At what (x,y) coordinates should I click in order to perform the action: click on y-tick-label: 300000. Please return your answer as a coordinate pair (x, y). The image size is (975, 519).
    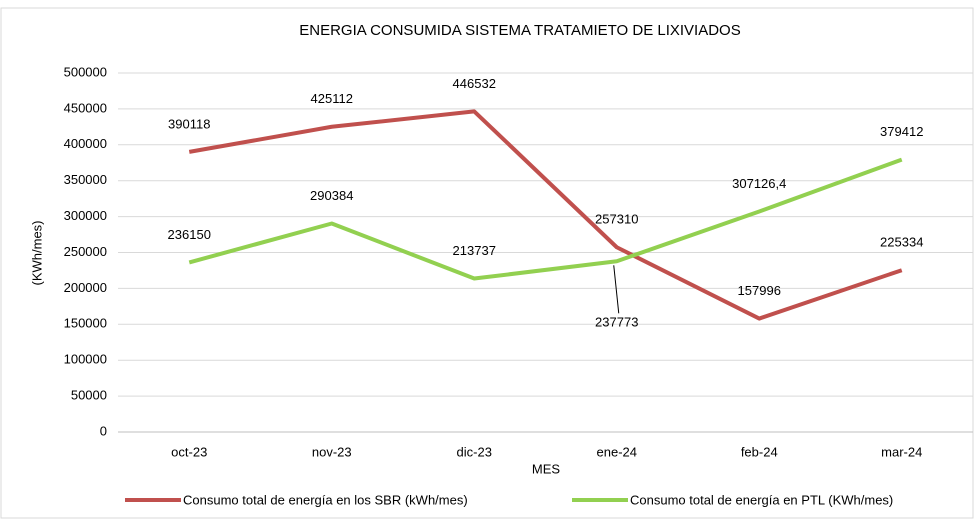
    Looking at the image, I should click on (85, 215).